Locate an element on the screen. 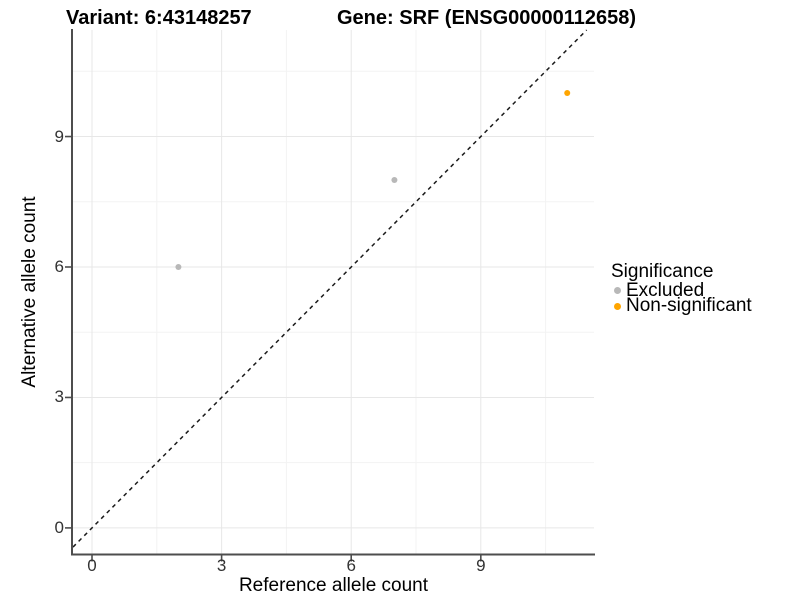  plot-title-gene: Gene: SRF (ENSG00000112658) is located at coordinates (487, 18).